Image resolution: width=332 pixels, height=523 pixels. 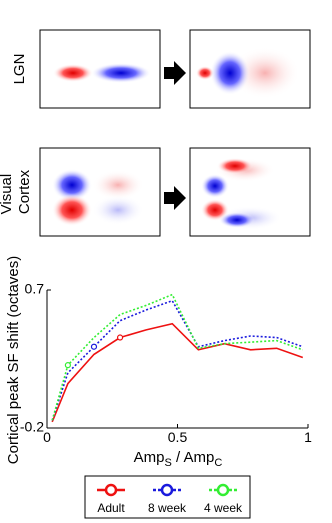 I want to click on x-label-part: Amp, so click(x=149, y=457).